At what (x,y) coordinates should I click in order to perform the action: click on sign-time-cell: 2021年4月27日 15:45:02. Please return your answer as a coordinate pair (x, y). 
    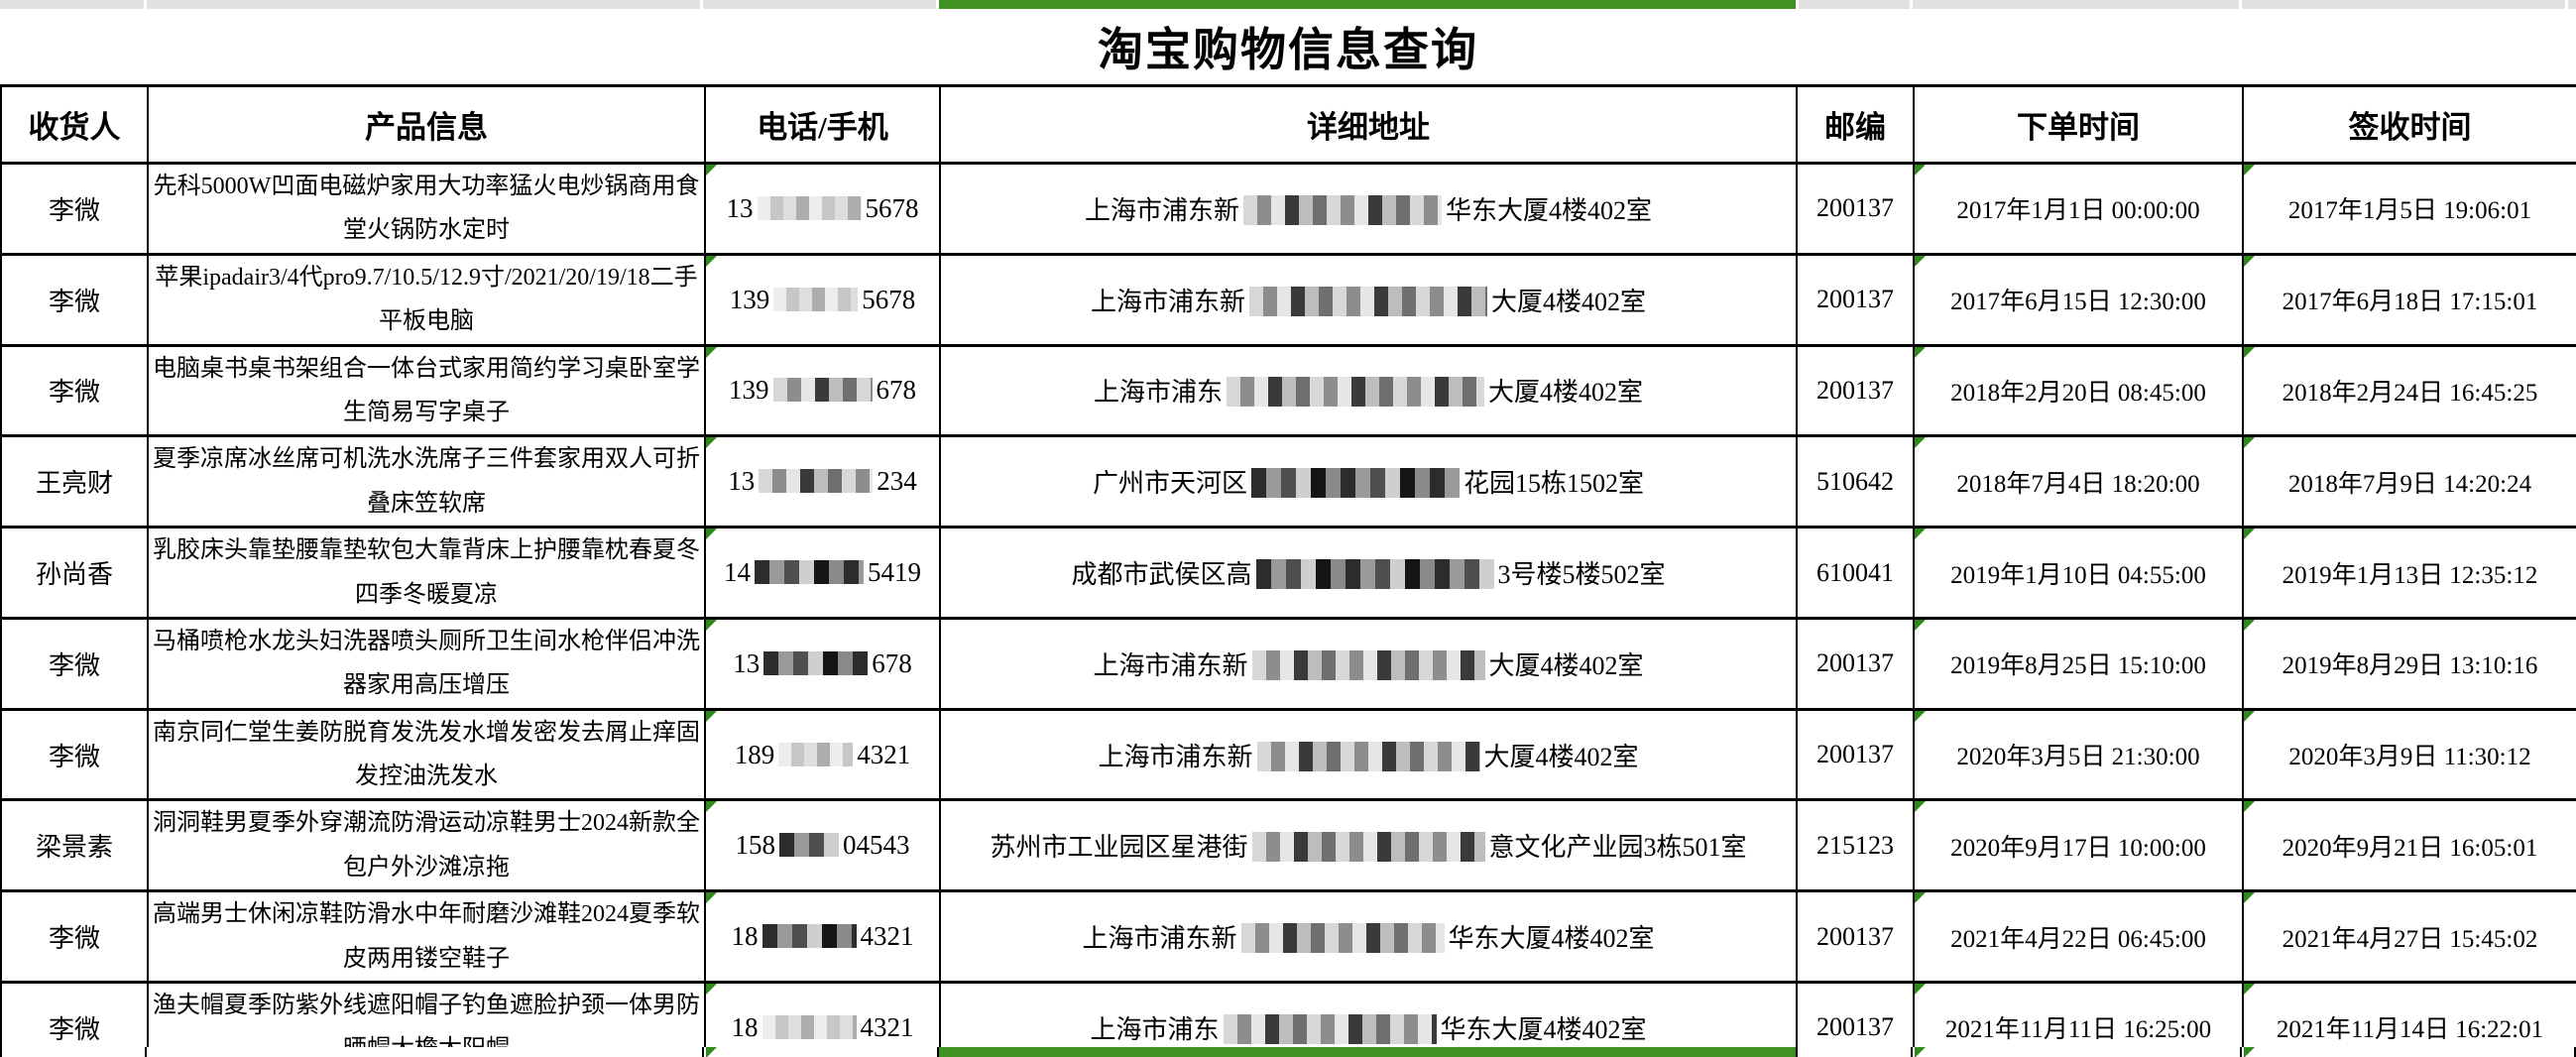
    Looking at the image, I should click on (2409, 937).